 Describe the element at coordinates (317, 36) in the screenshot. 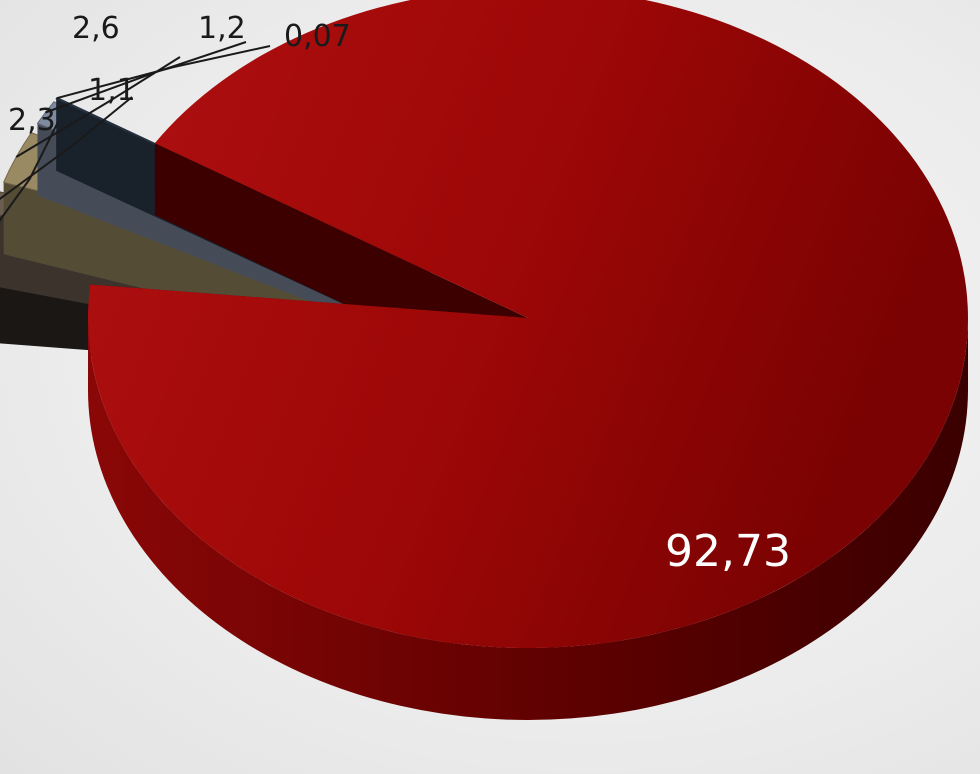

I see `data-label: 0,07` at that location.